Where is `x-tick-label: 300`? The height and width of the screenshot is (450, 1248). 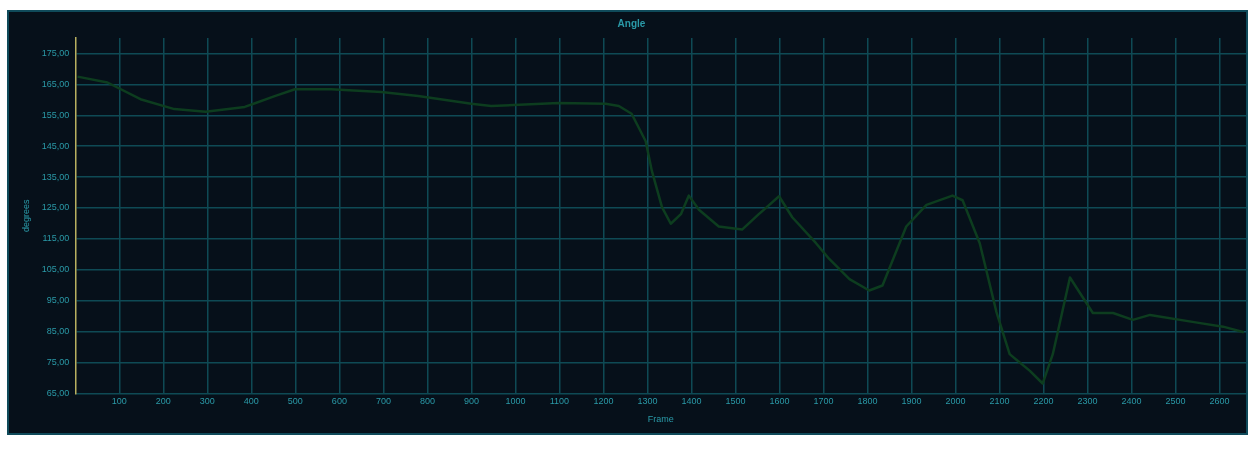
x-tick-label: 300 is located at coordinates (207, 401).